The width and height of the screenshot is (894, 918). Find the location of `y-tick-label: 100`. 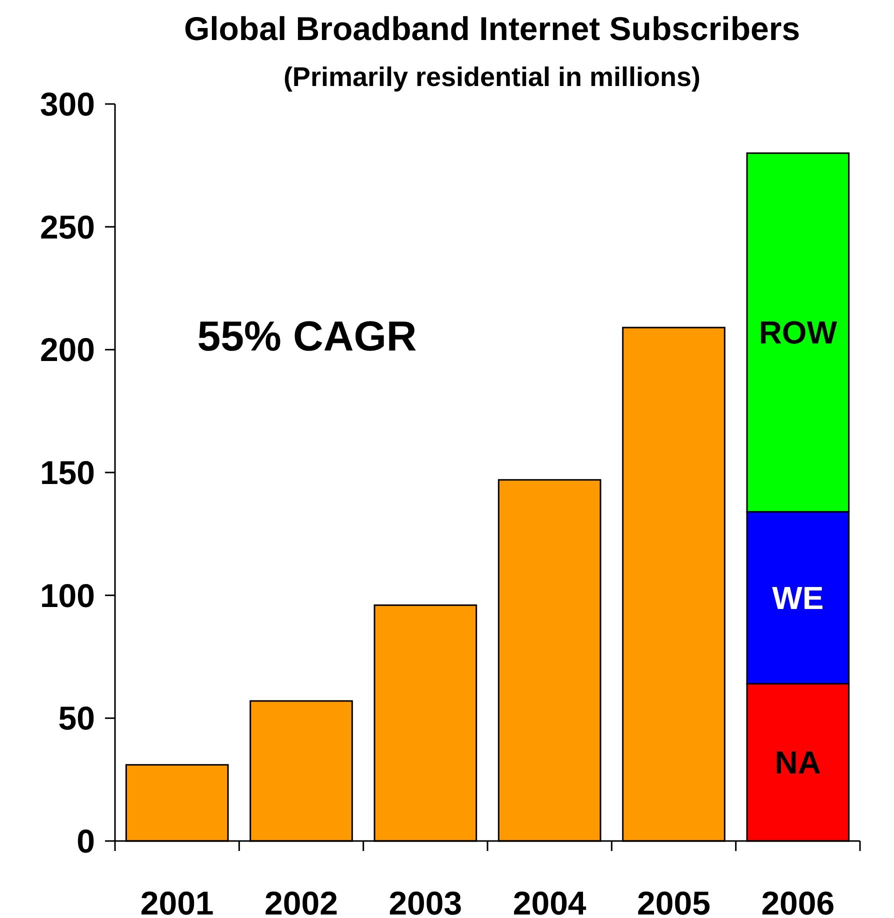

y-tick-label: 100 is located at coordinates (67, 595).